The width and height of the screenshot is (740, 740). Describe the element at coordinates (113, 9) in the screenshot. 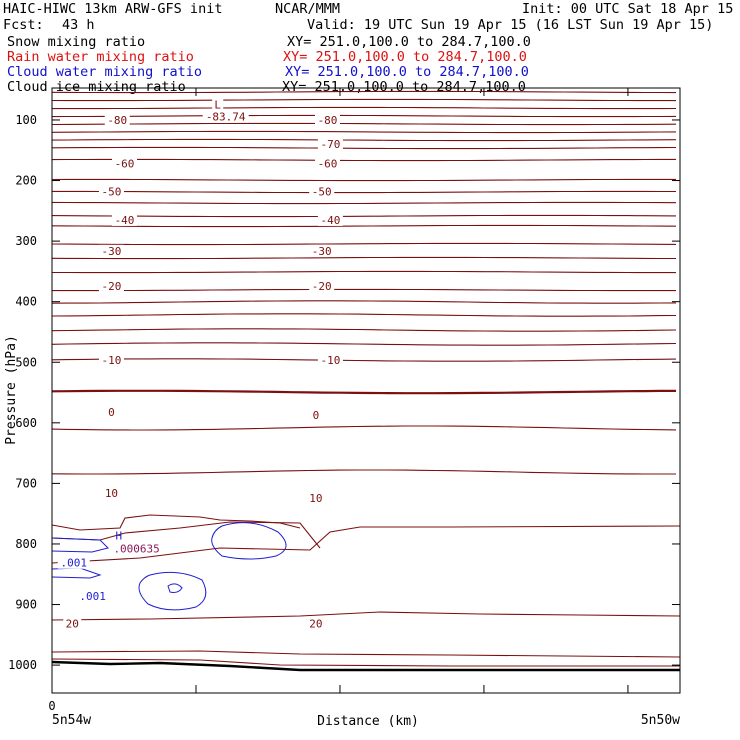

I see `model-title: HAIC-HIWC 13km ARW-GFS init` at that location.